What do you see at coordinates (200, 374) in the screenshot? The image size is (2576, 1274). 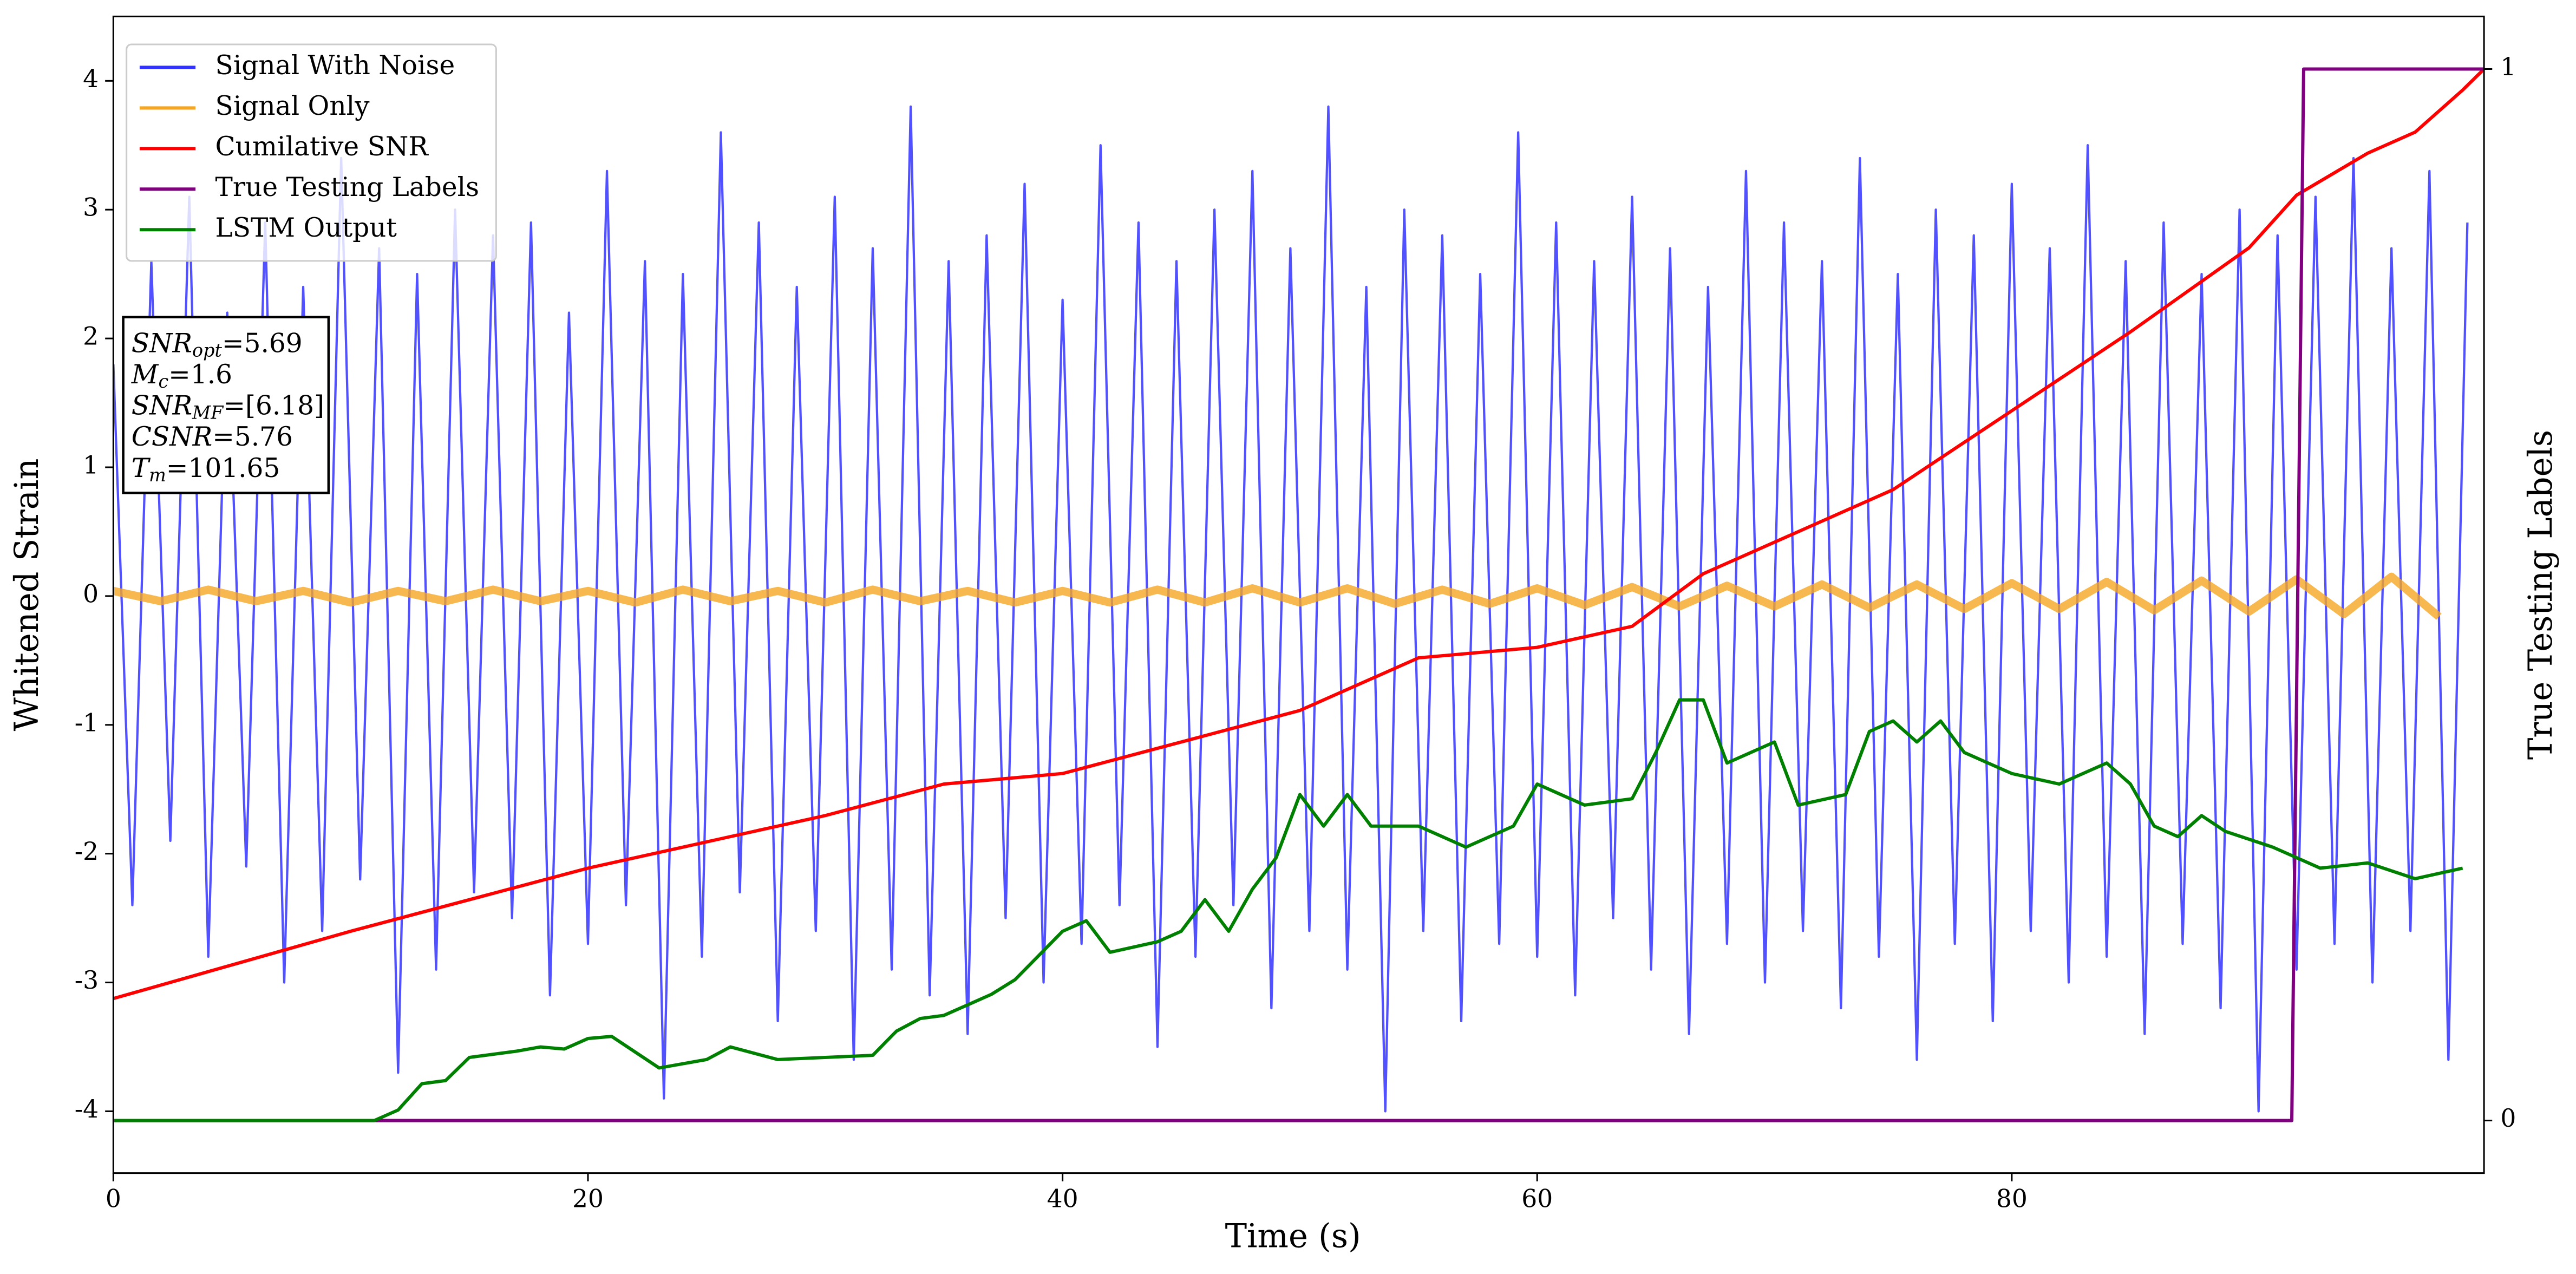 I see `annotation-rest: =1.6` at bounding box center [200, 374].